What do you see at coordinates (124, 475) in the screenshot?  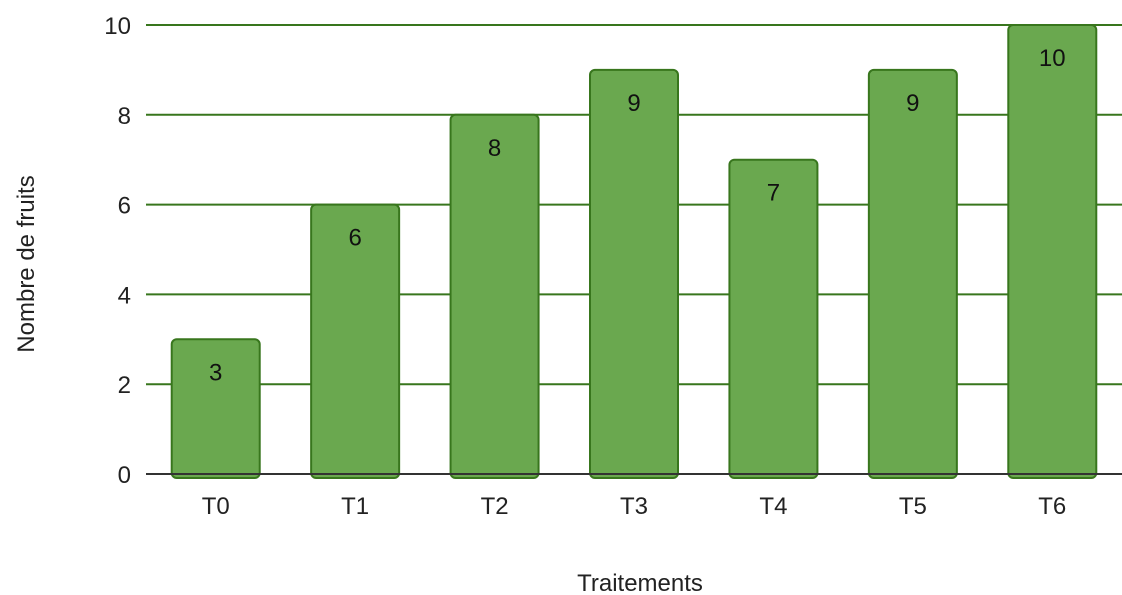 I see `y-tick-label: 0` at bounding box center [124, 475].